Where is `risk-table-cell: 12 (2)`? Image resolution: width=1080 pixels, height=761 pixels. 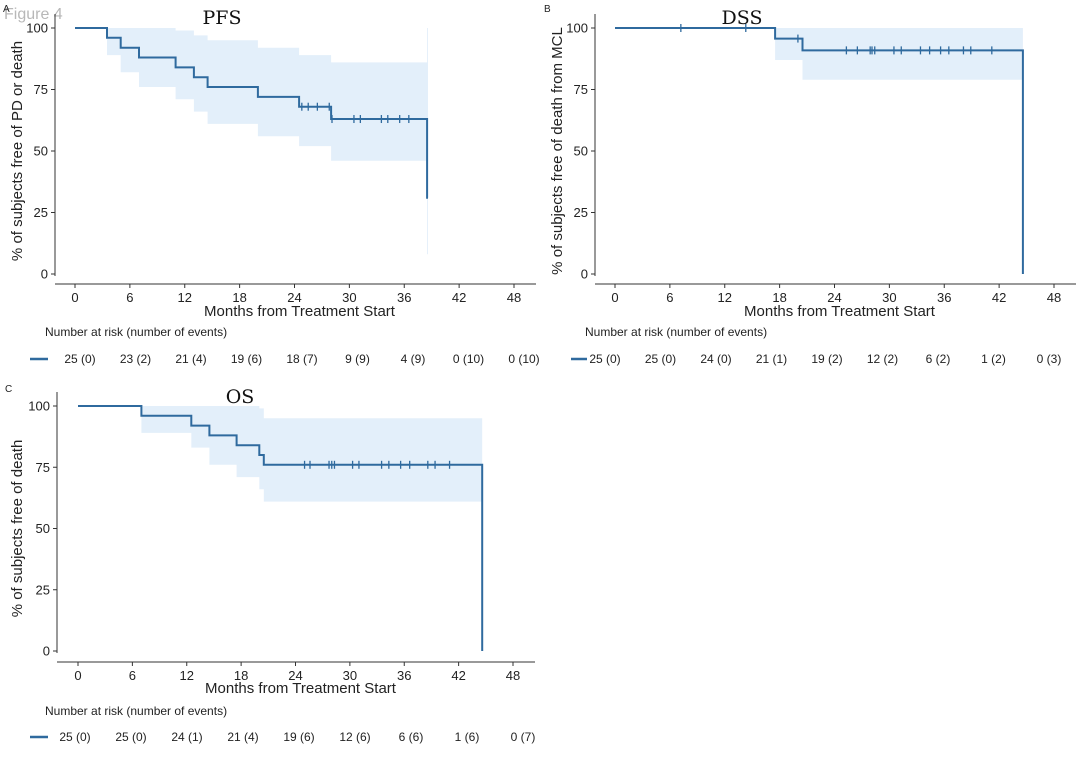 risk-table-cell: 12 (2) is located at coordinates (882, 359).